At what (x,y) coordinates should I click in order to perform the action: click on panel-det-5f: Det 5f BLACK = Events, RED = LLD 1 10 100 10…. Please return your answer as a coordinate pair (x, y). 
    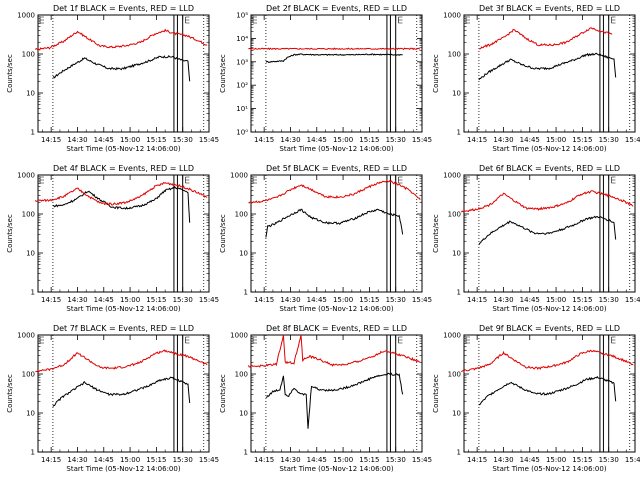
    Looking at the image, I should click on (325, 238).